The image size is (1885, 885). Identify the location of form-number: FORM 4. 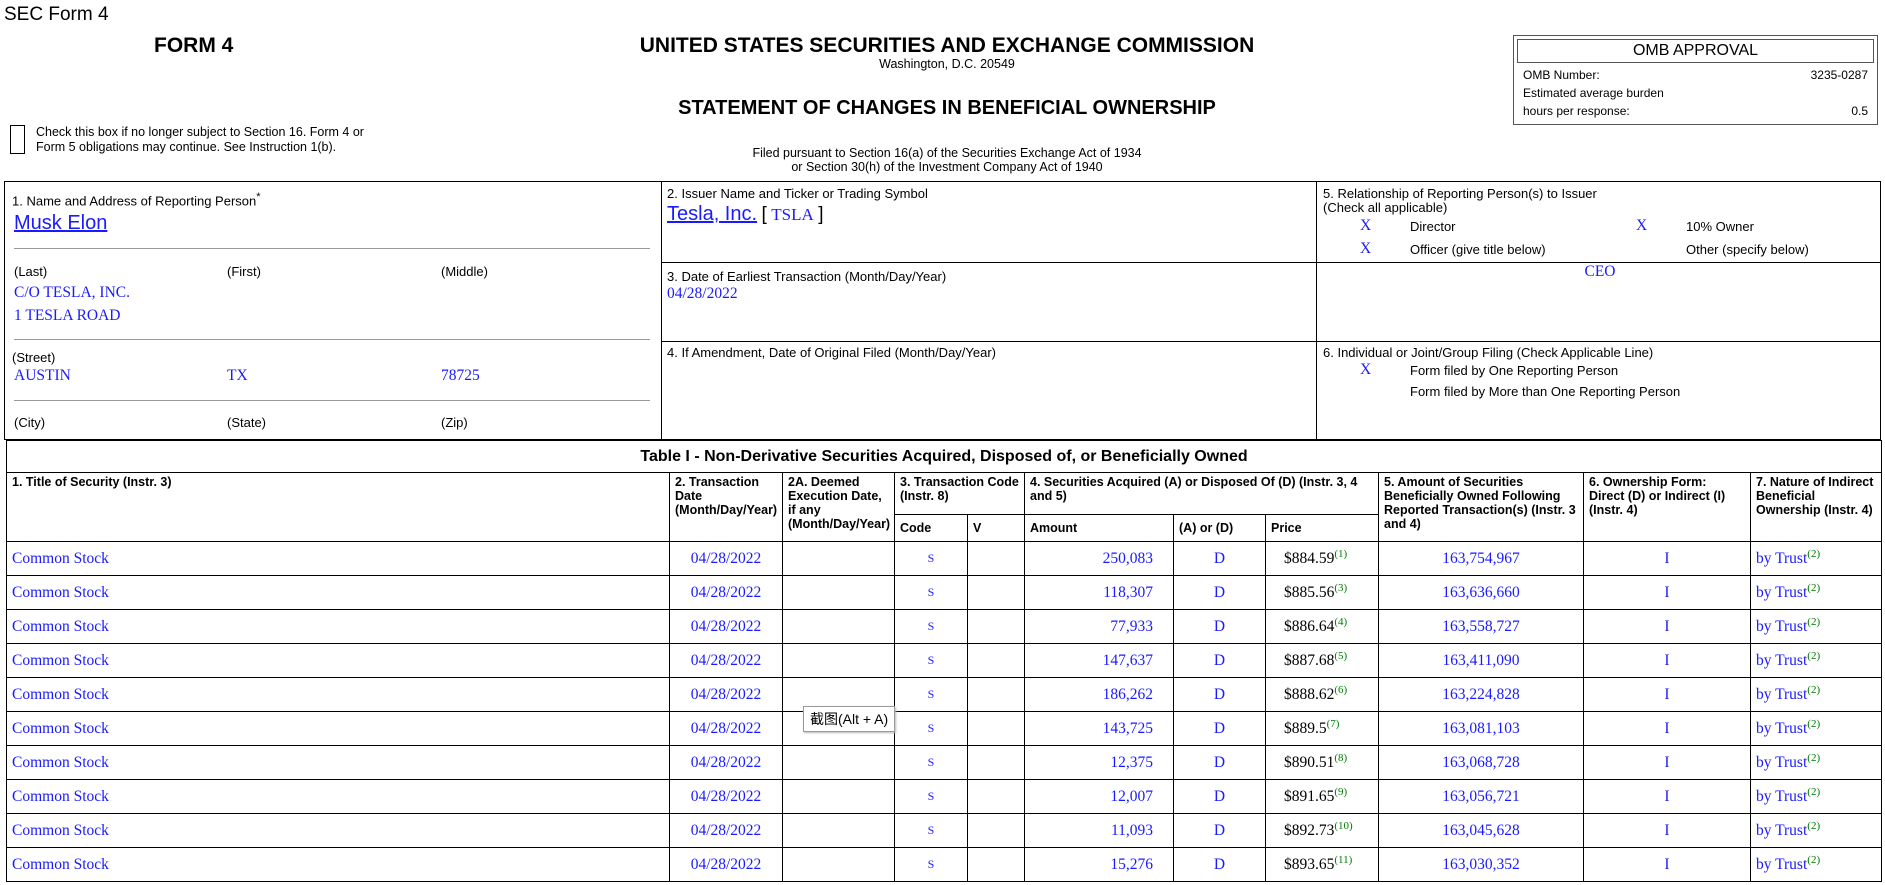
(194, 45).